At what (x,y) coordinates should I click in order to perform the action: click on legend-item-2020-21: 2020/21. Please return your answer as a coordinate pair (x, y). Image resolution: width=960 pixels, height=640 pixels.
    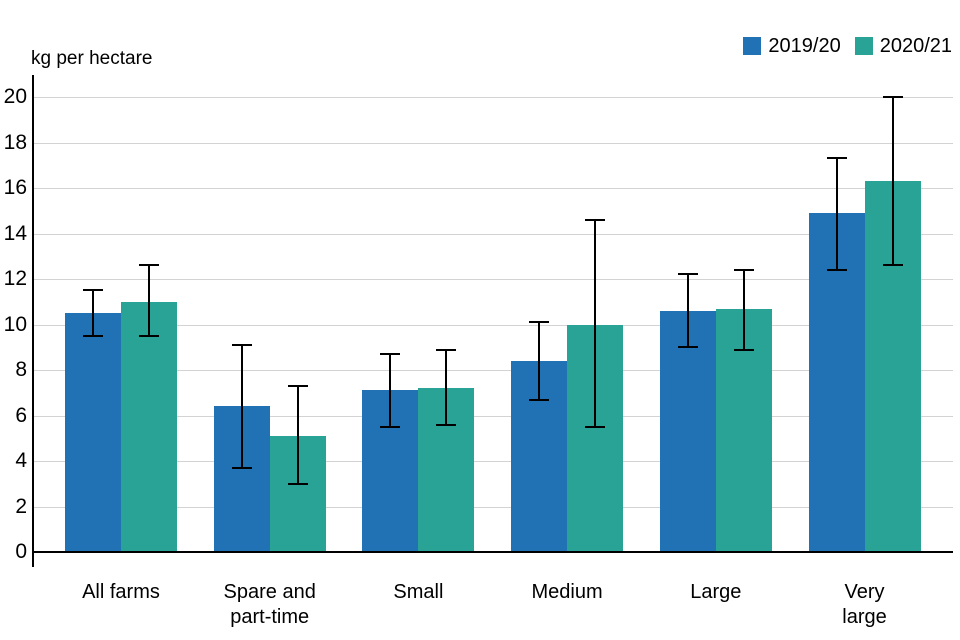
    Looking at the image, I should click on (903, 46).